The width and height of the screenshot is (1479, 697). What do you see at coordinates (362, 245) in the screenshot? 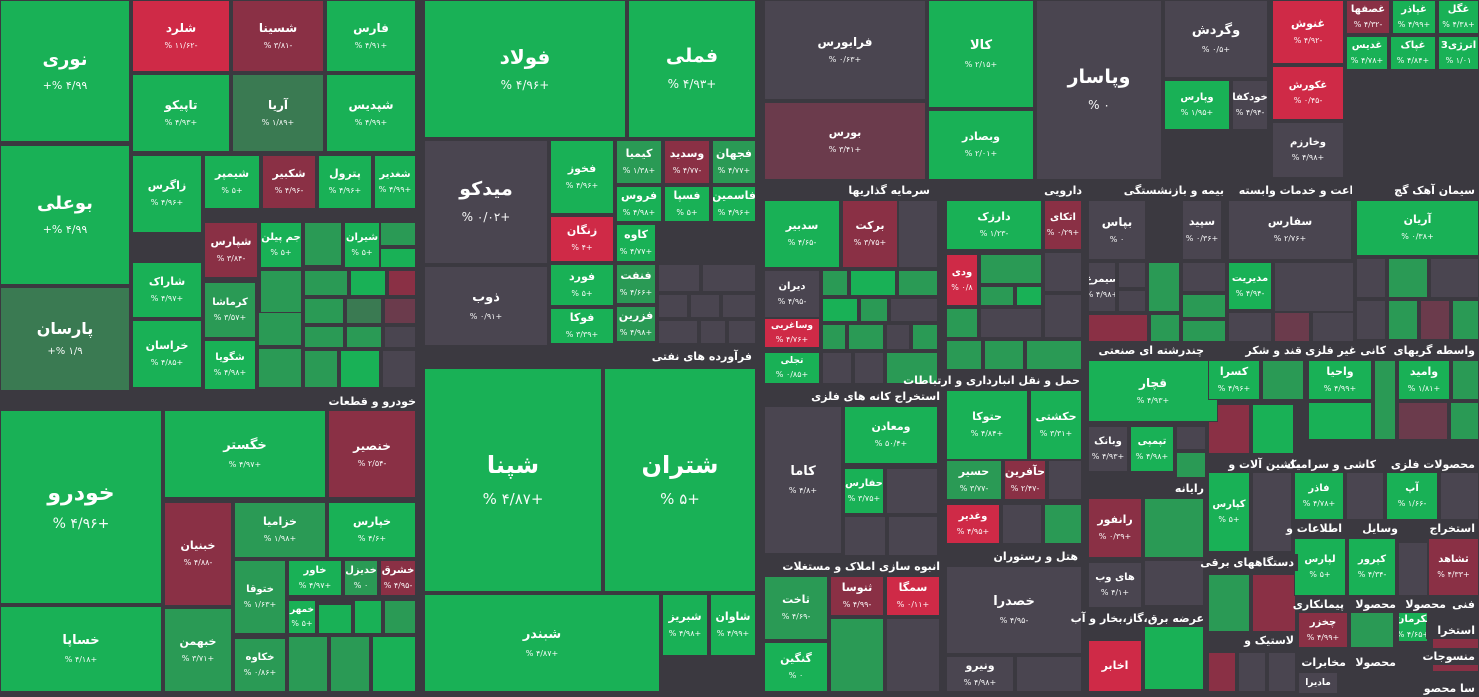
I see `ticker-tile-16: شیران +۵ %` at bounding box center [362, 245].